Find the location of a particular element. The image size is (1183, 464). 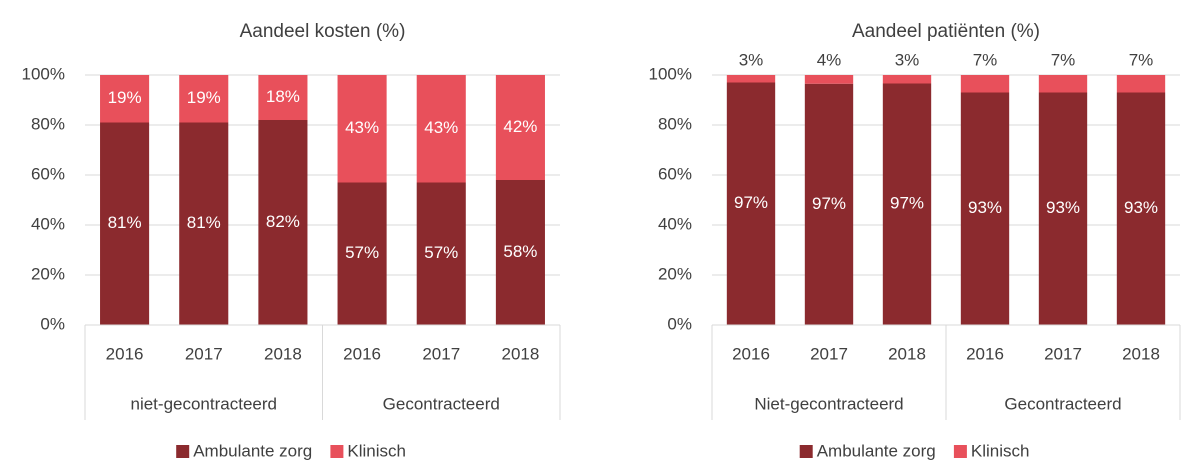

data-label: 58% is located at coordinates (520, 251).